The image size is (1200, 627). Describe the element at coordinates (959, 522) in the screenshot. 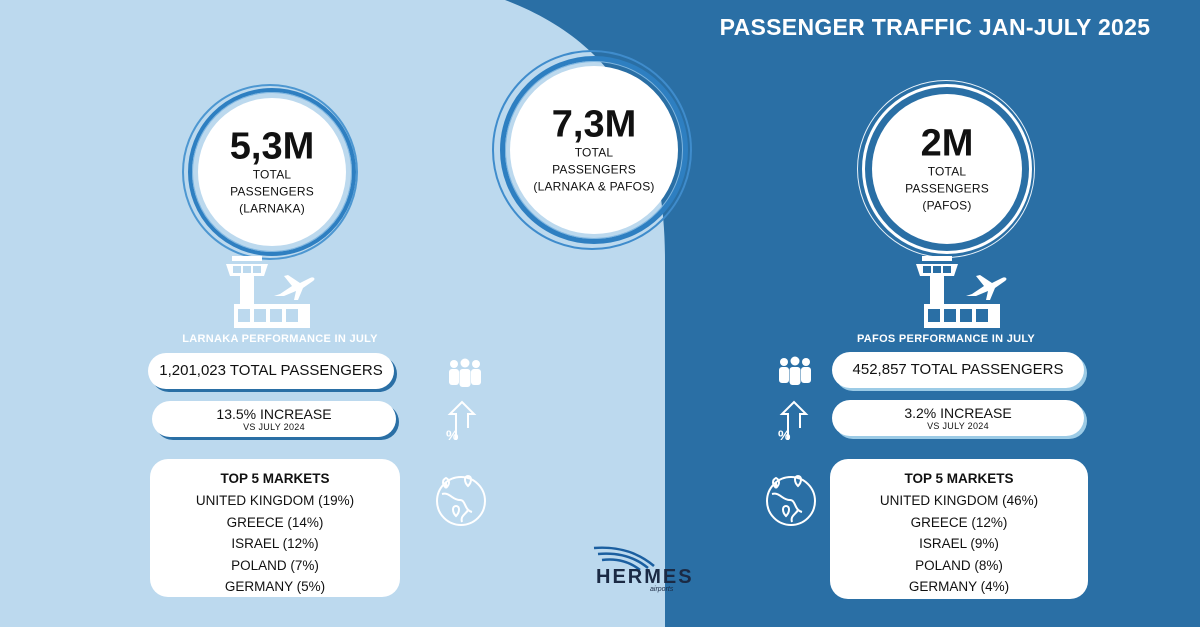

I see `list-item: GREECE (12%)` at that location.